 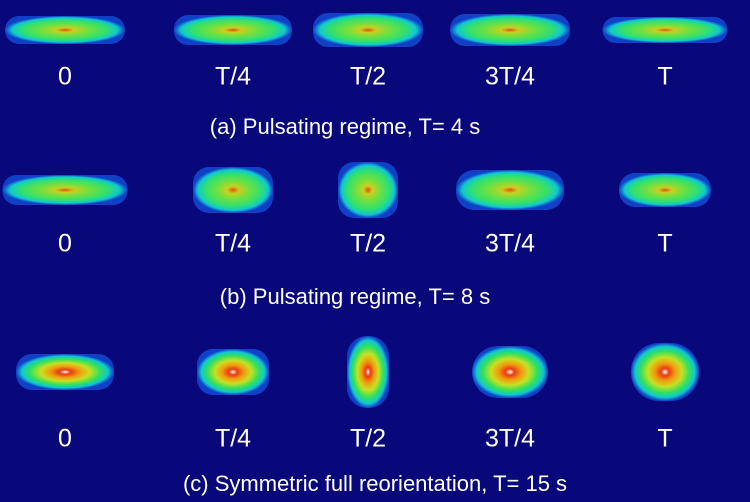 What do you see at coordinates (355, 296) in the screenshot?
I see `row-caption: (b) Pulsating regime, T= 8 s` at bounding box center [355, 296].